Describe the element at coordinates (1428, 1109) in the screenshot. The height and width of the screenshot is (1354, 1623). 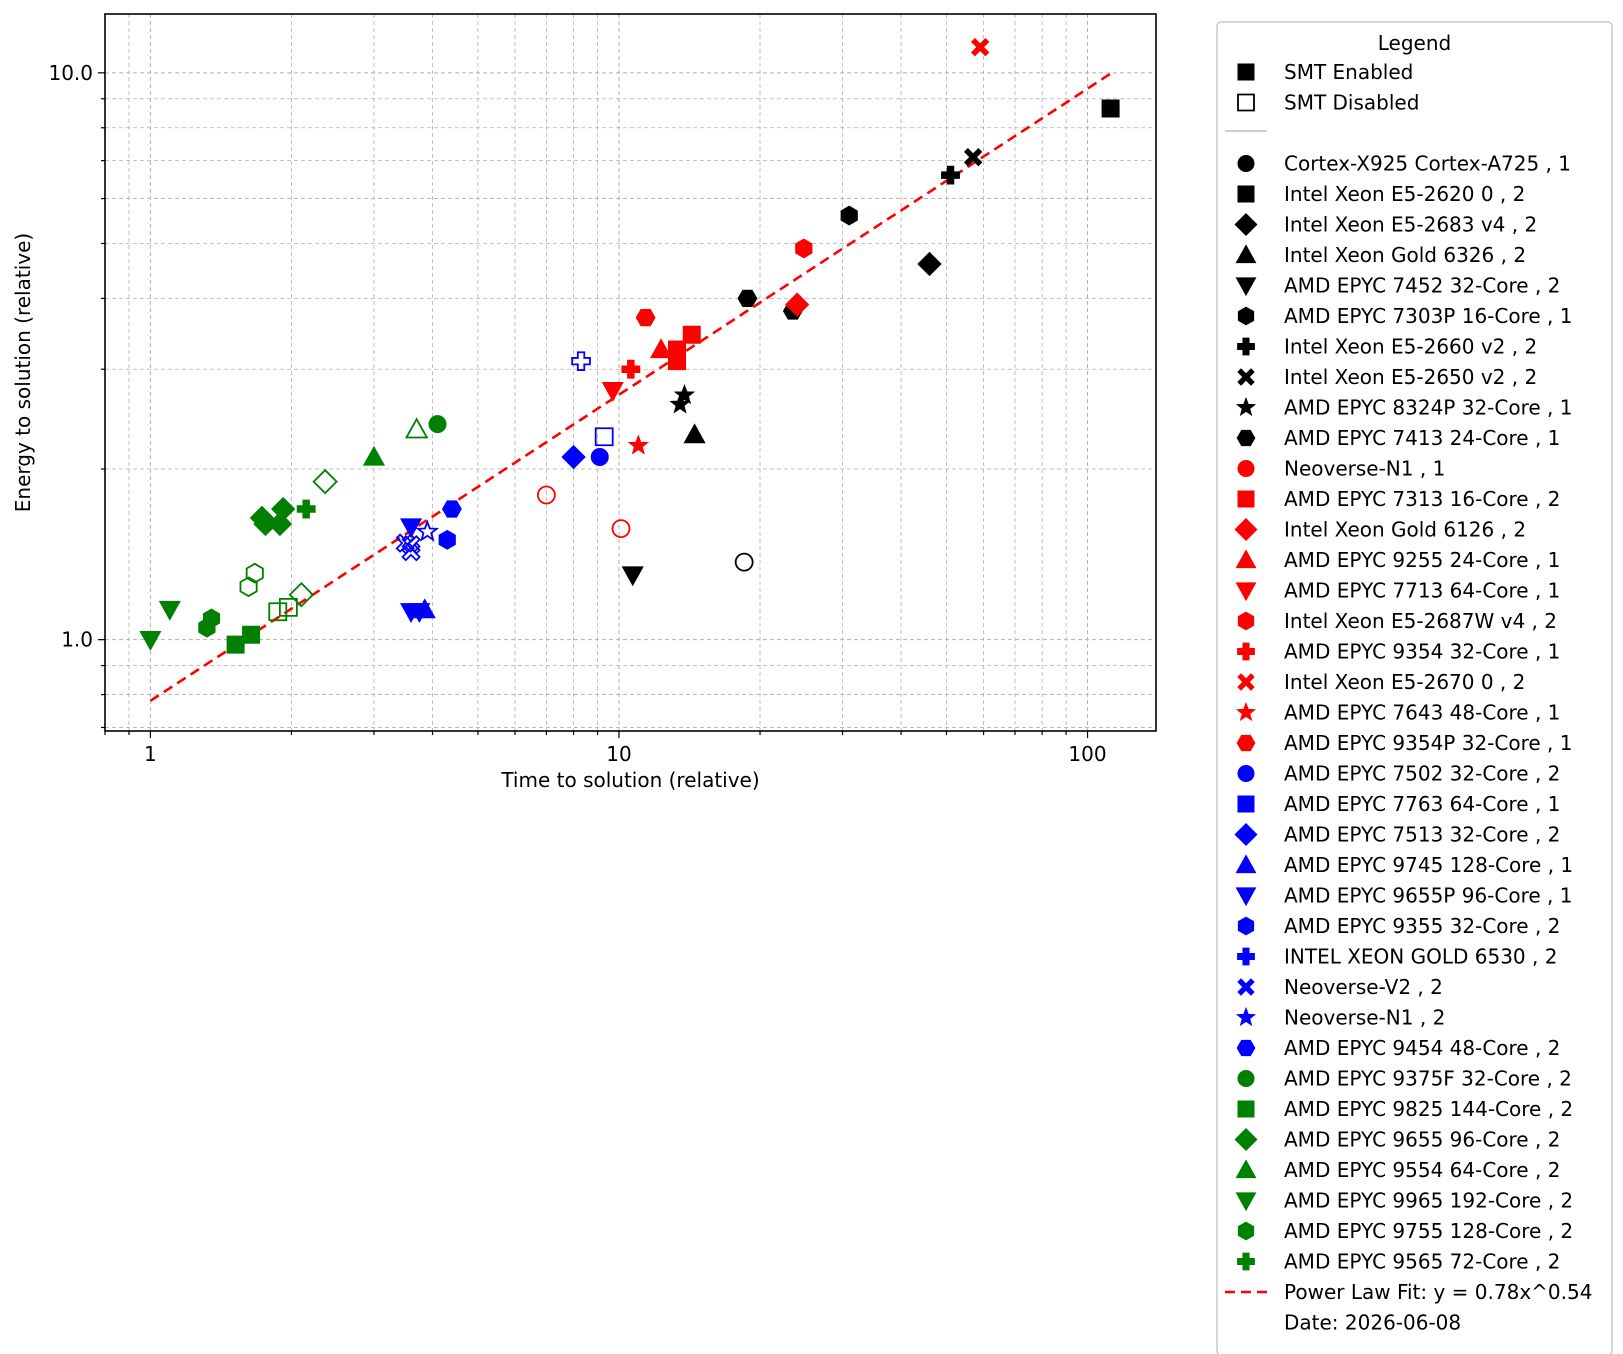
I see `legend-label: AMD EPYC 9825 144-Core , 2` at that location.